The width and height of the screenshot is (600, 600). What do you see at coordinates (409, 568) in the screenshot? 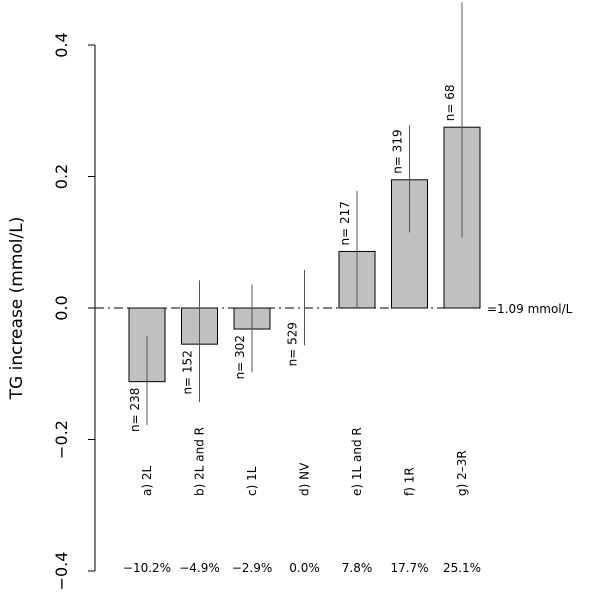
I see `percent-label: 17.7%` at bounding box center [409, 568].